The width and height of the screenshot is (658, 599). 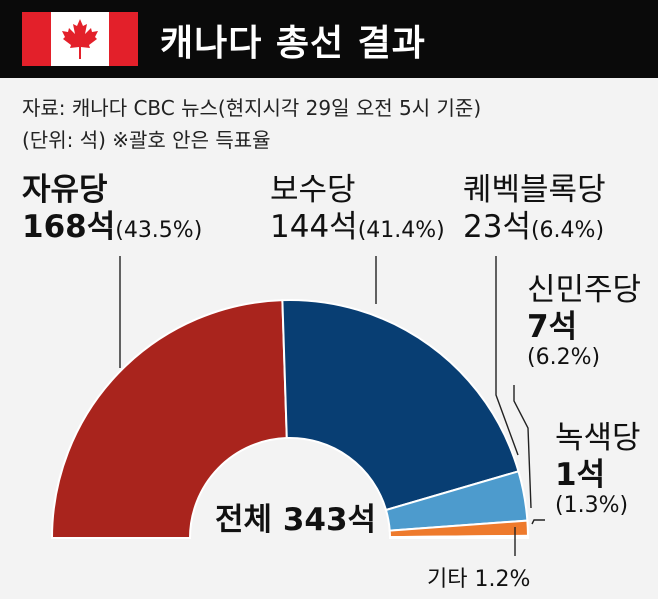 What do you see at coordinates (584, 321) in the screenshot?
I see `label-ndp: 신민주당 7석 (6.2%)` at bounding box center [584, 321].